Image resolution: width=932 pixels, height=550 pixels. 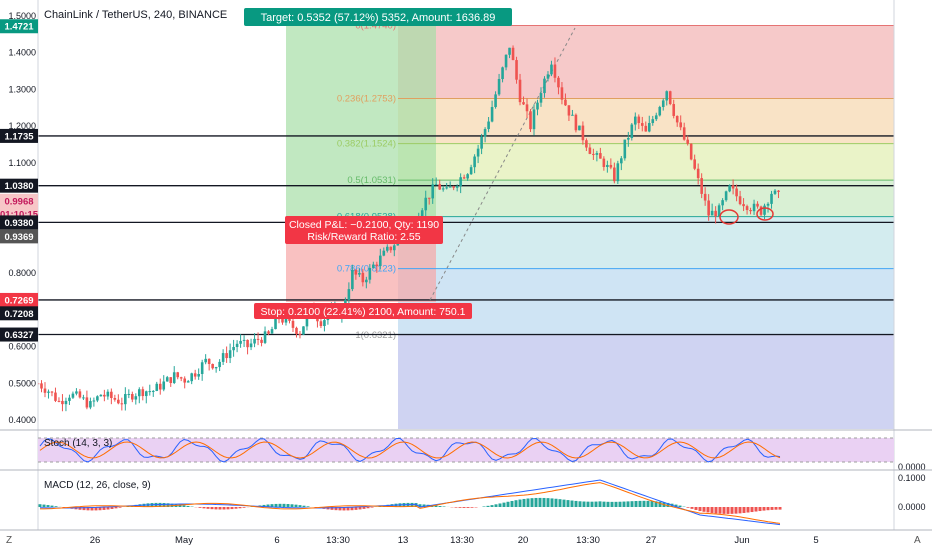 I want to click on time-tick: May, so click(x=184, y=540).